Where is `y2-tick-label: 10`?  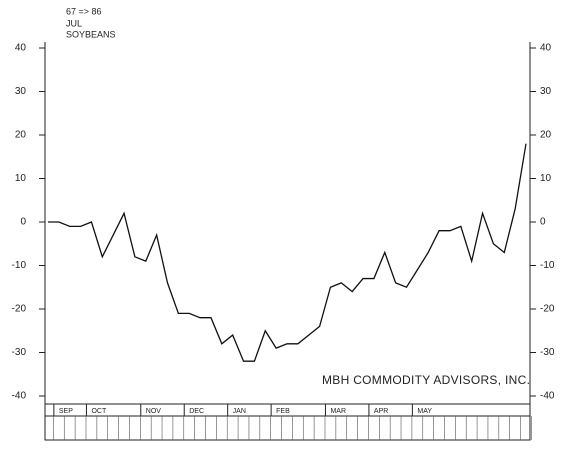 y2-tick-label: 10 is located at coordinates (546, 178).